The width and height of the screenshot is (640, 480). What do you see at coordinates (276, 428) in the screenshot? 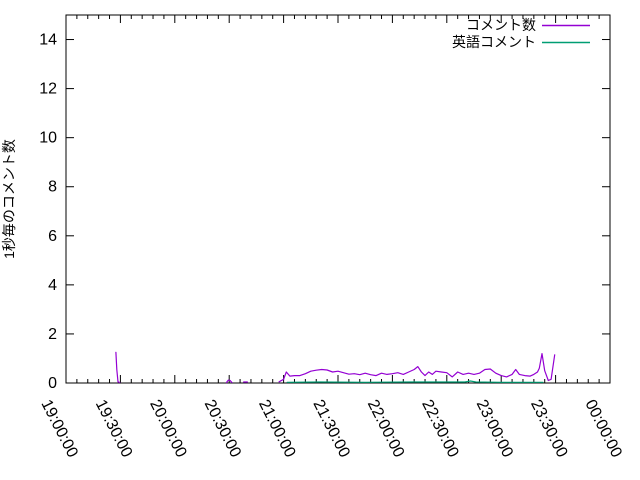
I see `x-tick-label: 21:00:00` at bounding box center [276, 428].